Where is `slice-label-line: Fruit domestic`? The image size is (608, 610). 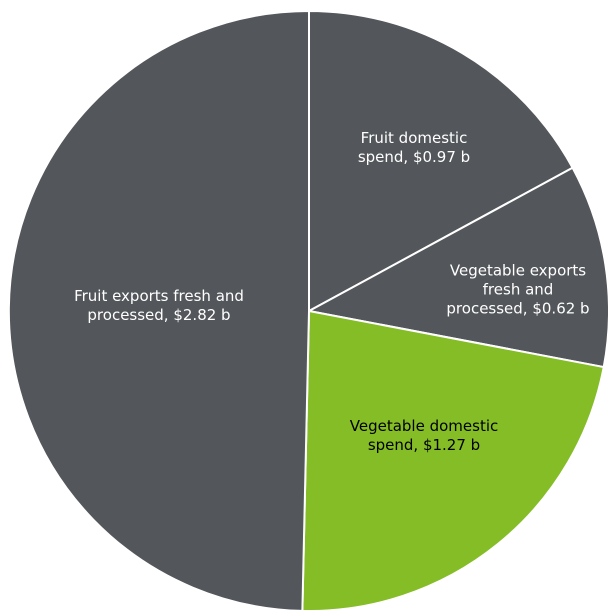 slice-label-line: Fruit domestic is located at coordinates (414, 138).